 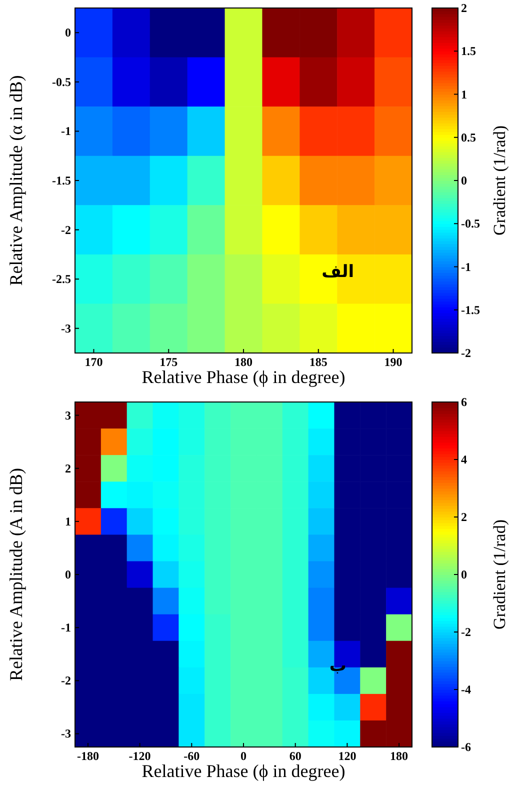 I want to click on x-tick-label: -120, so click(x=139, y=756).